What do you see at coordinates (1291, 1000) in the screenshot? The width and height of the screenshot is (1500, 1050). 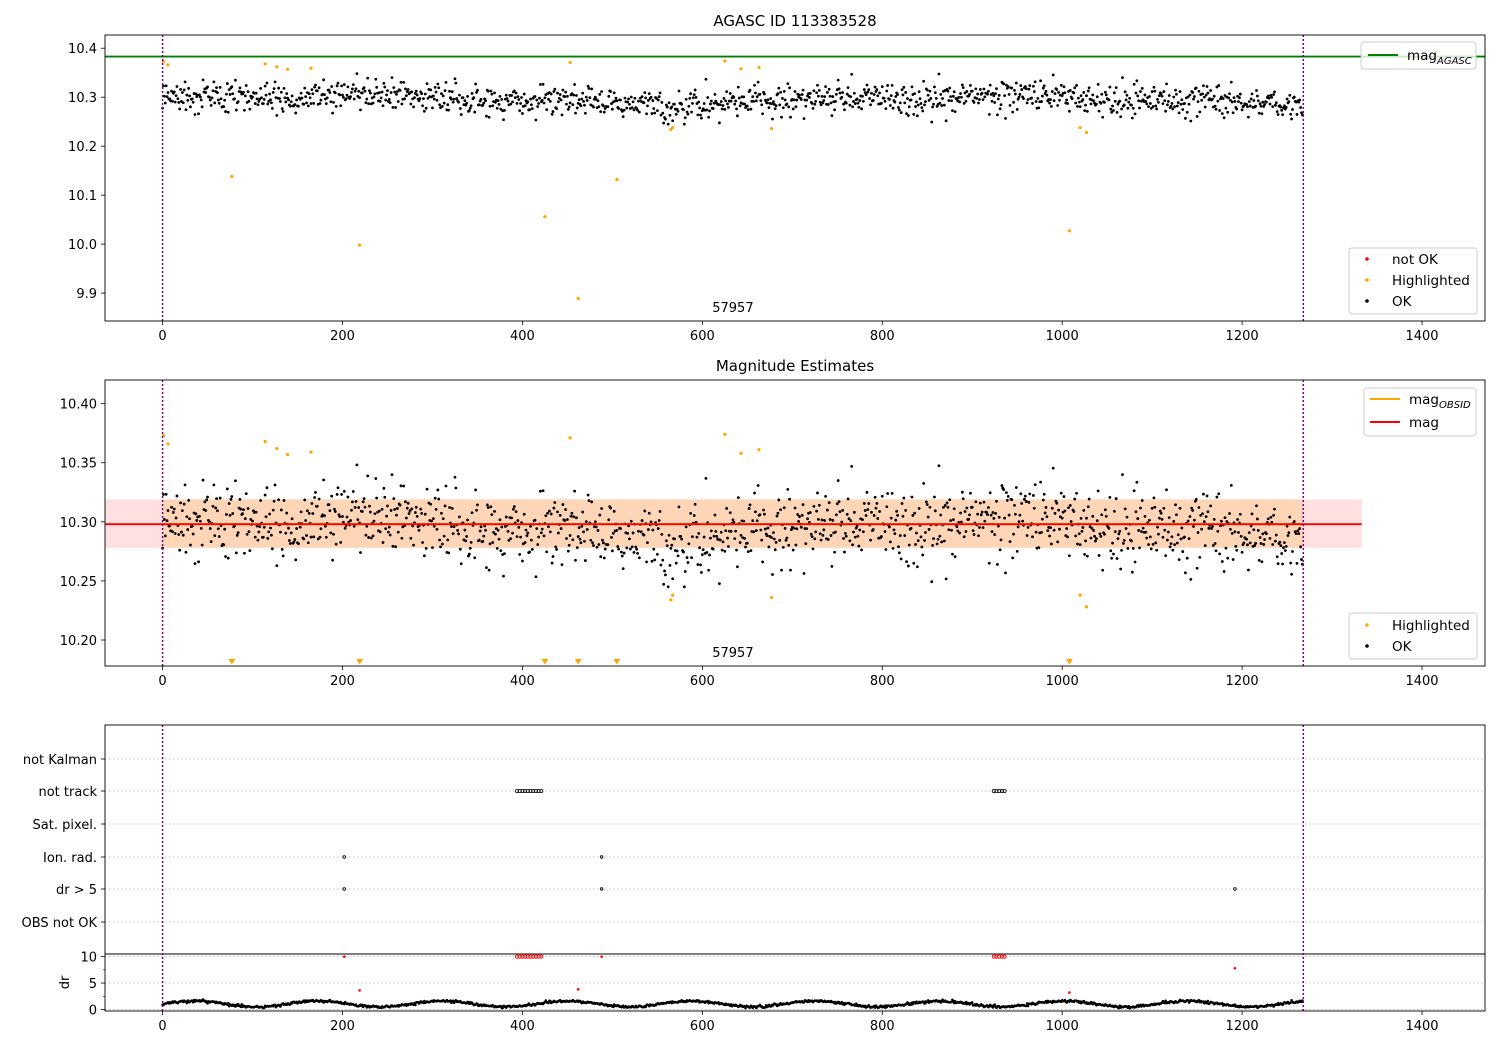 I see `dr-point` at bounding box center [1291, 1000].